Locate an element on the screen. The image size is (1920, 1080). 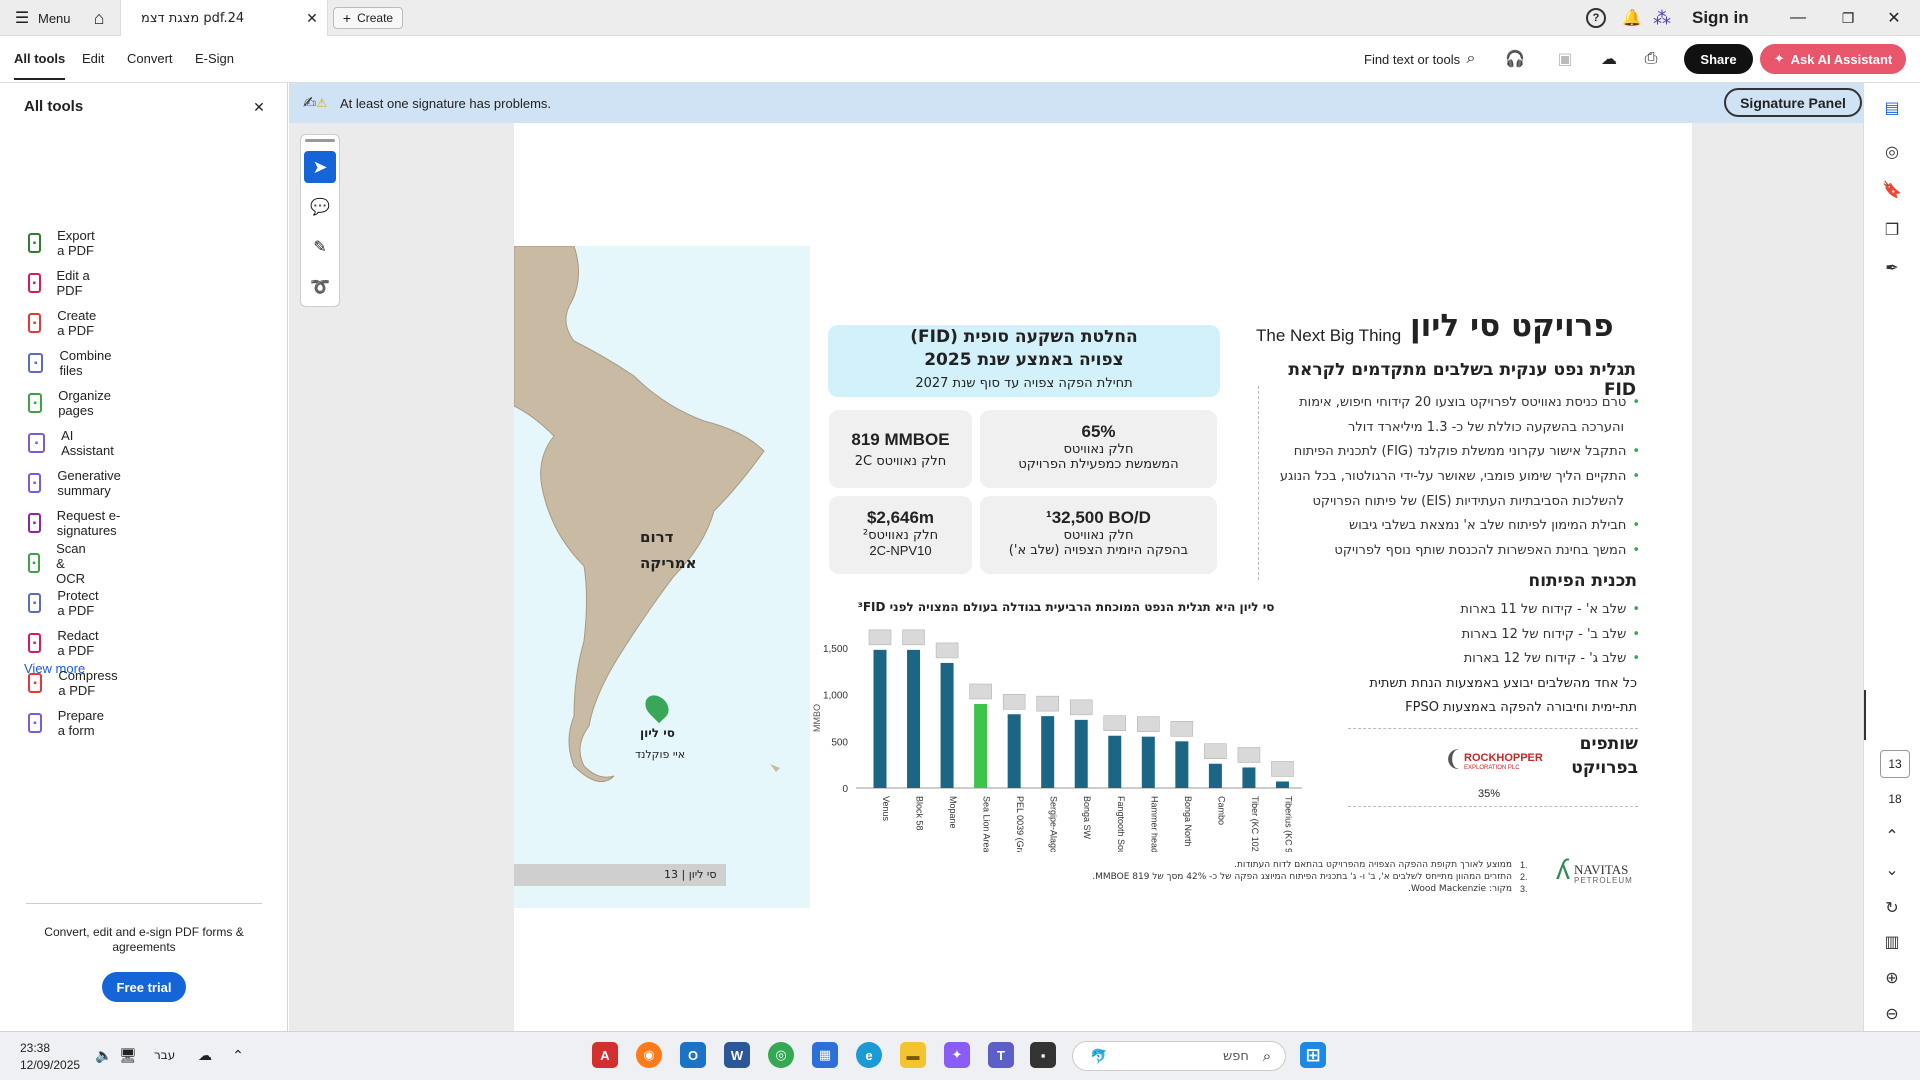
rockhopper-sub: EXPLORATION PLC is located at coordinates (1492, 768).